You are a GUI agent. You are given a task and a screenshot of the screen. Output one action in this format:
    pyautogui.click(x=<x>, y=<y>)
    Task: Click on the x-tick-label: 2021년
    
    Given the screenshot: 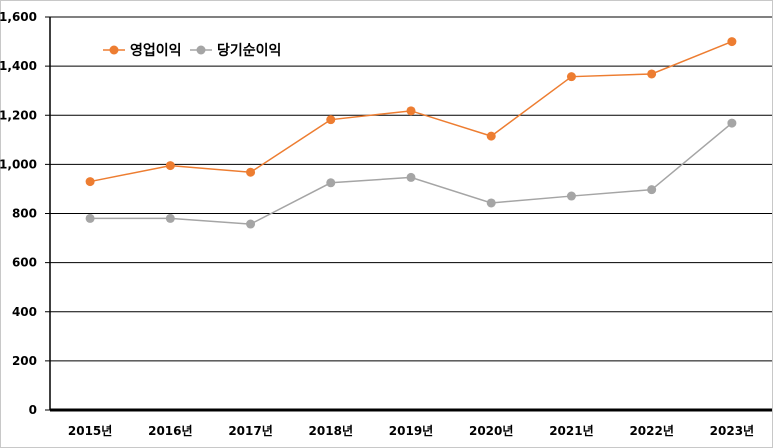 What is the action you would take?
    pyautogui.click(x=571, y=431)
    